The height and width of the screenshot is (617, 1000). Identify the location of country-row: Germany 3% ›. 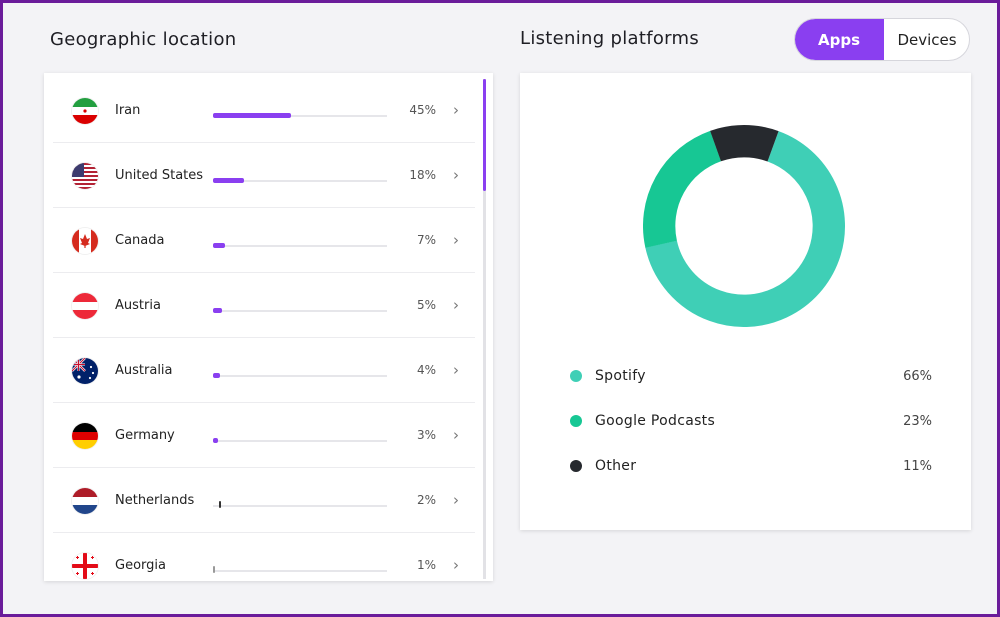
(264, 435).